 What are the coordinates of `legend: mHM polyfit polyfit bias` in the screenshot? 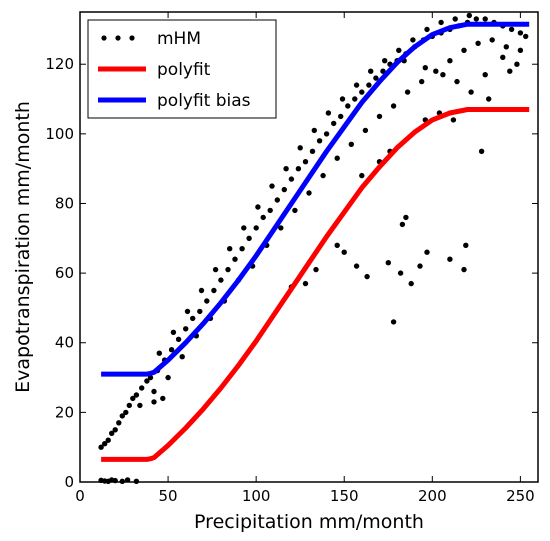 It's located at (182, 69).